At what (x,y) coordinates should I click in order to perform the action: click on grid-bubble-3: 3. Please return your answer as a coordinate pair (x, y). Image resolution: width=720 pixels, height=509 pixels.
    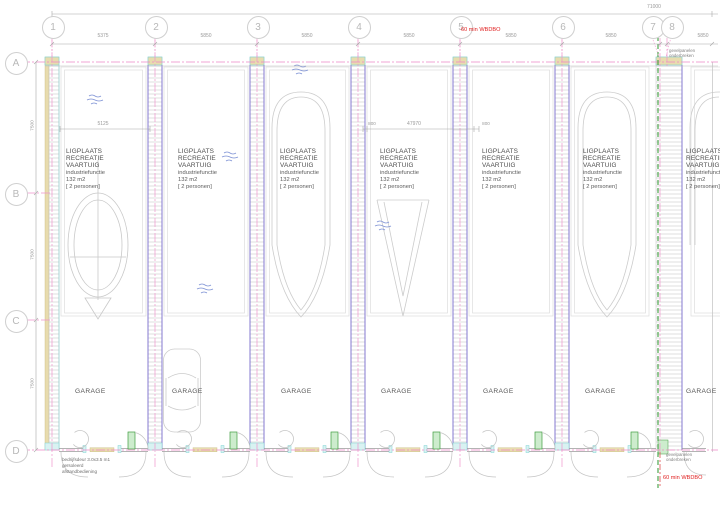
    Looking at the image, I should click on (258, 27).